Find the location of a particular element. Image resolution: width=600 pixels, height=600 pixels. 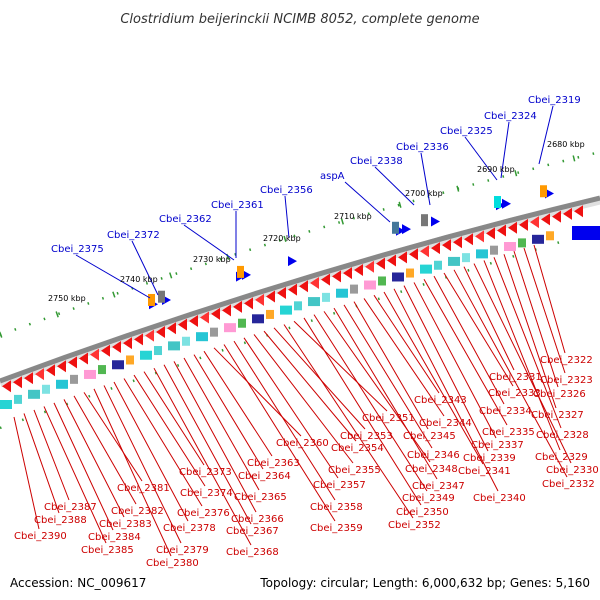

forward-gene-label: Cbei_2356 is located at coordinates (286, 190).